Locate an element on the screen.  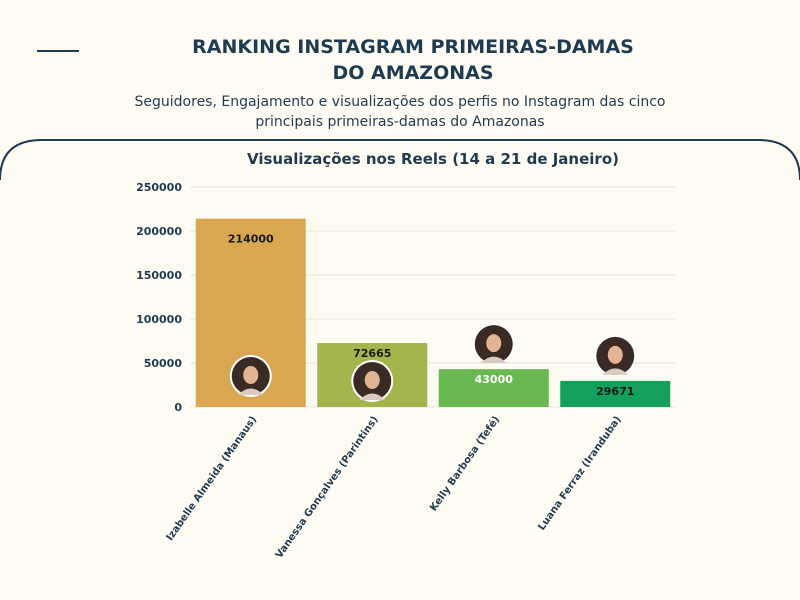
data-label: 43000 is located at coordinates (494, 379).